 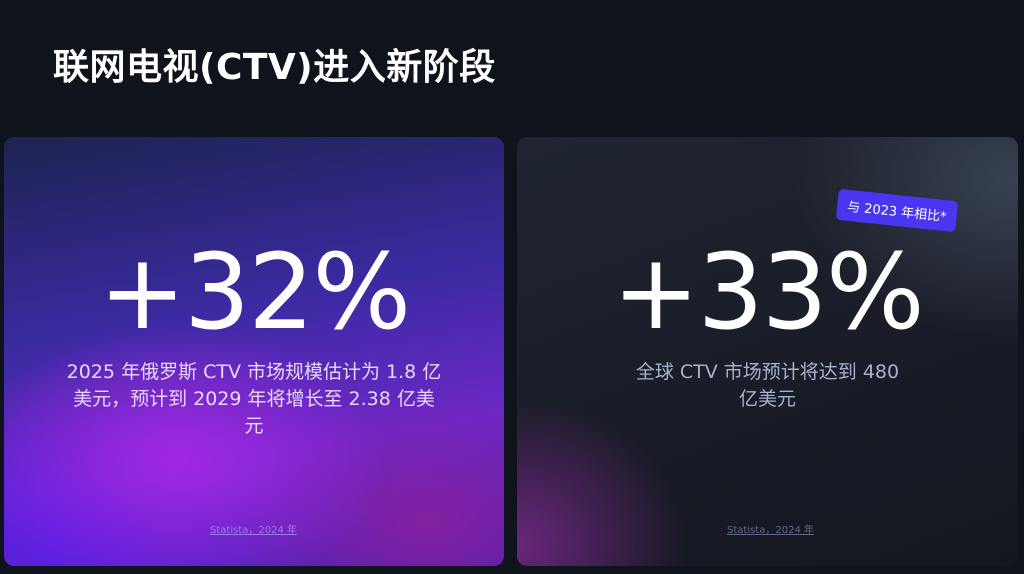 What do you see at coordinates (768, 292) in the screenshot?
I see `stat-value: +33%` at bounding box center [768, 292].